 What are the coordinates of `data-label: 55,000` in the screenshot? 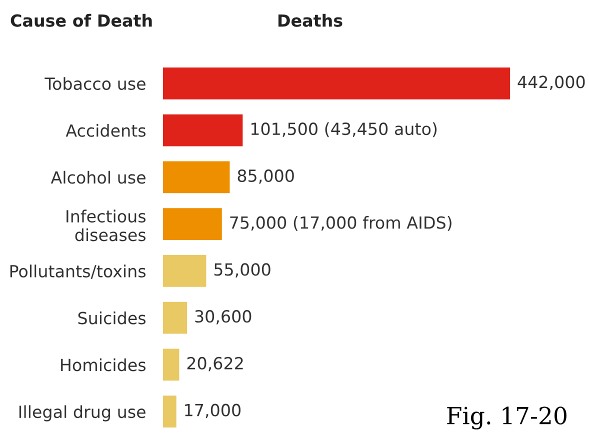 It's located at (242, 270).